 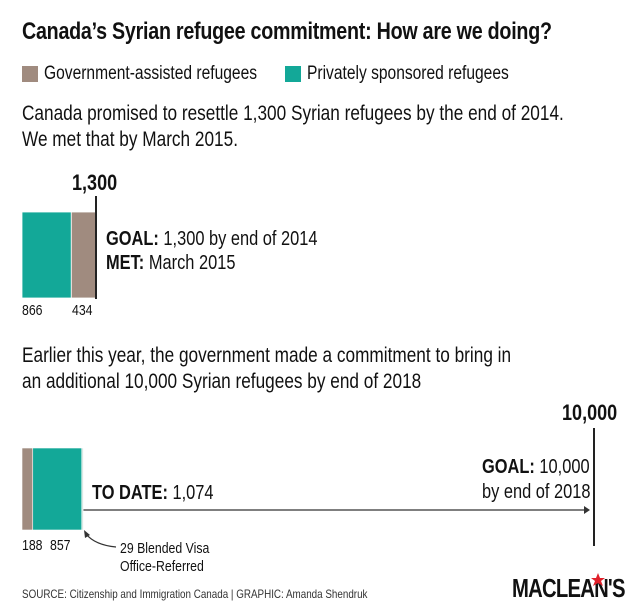 I want to click on section1-intro-line2: We met that by March 2015., so click(x=130, y=139).